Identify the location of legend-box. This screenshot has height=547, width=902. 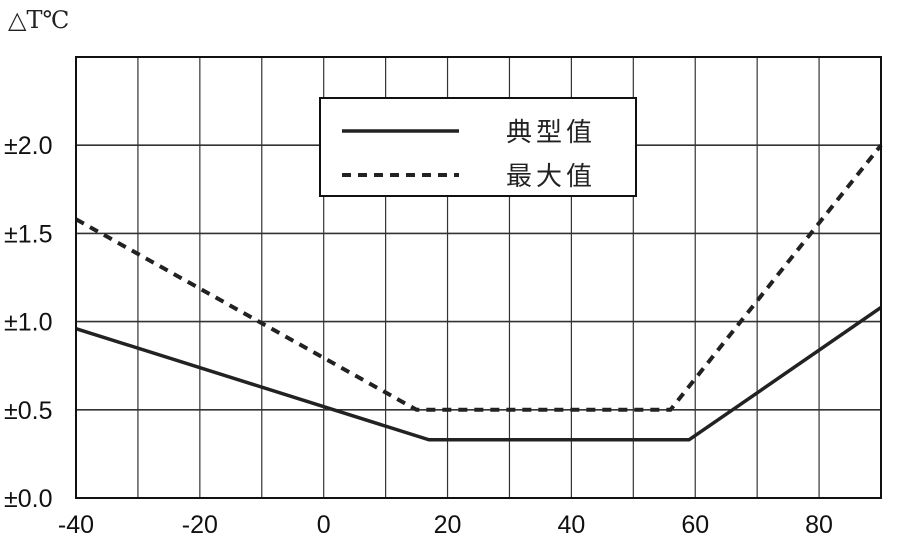
(478, 147).